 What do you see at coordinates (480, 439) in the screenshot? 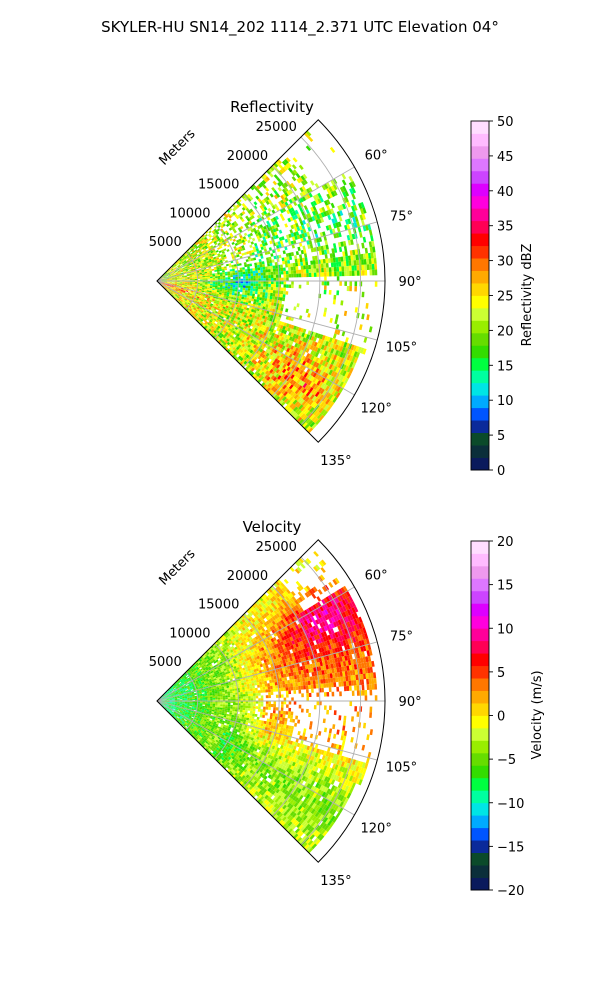
I see `colorbar-band` at bounding box center [480, 439].